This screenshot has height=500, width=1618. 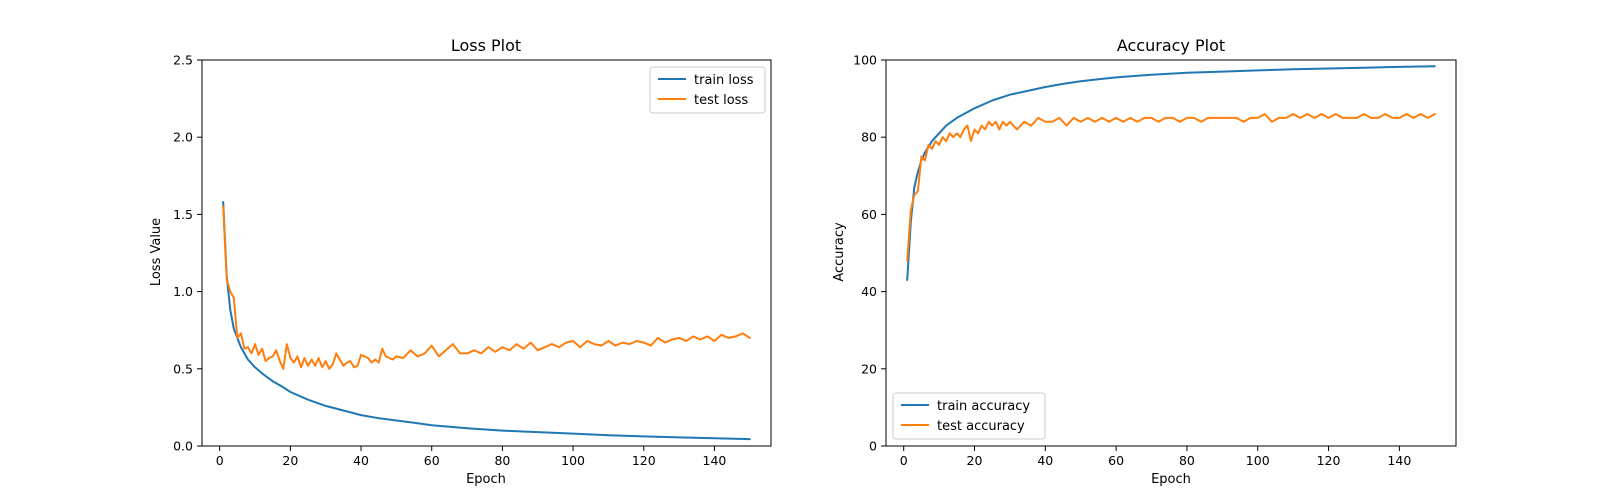 I want to click on accuracy-plot-ylabel: Accuracy, so click(x=839, y=252).